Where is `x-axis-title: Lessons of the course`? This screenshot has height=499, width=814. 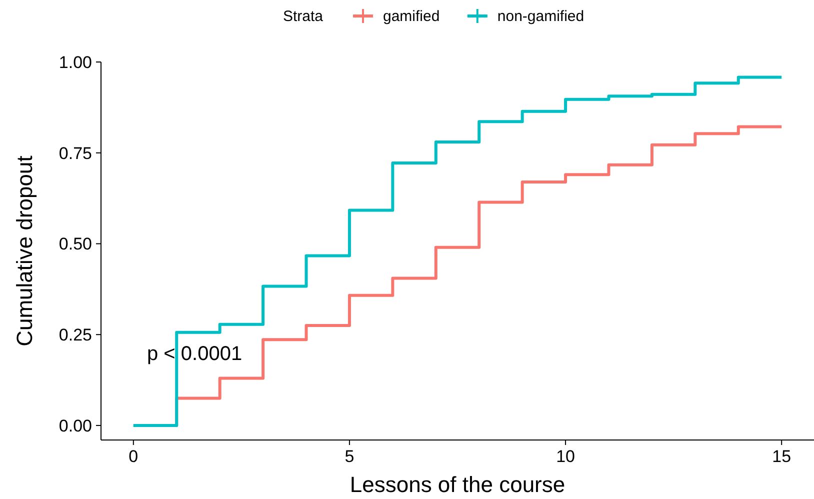 x-axis-title: Lessons of the course is located at coordinates (458, 484).